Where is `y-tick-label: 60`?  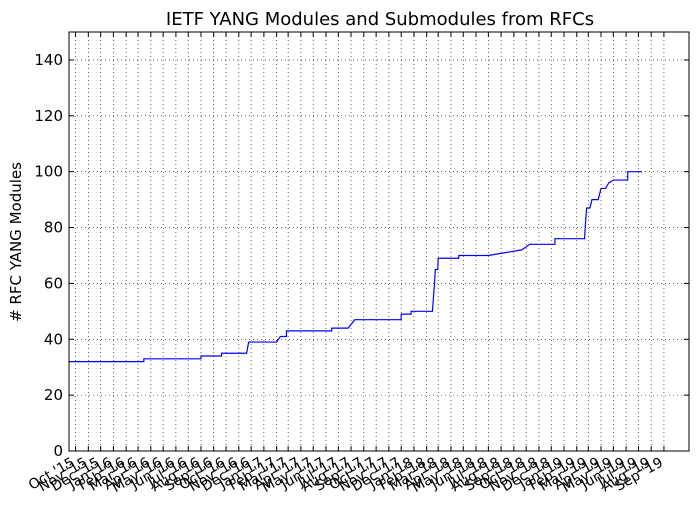
y-tick-label: 60 is located at coordinates (53, 283).